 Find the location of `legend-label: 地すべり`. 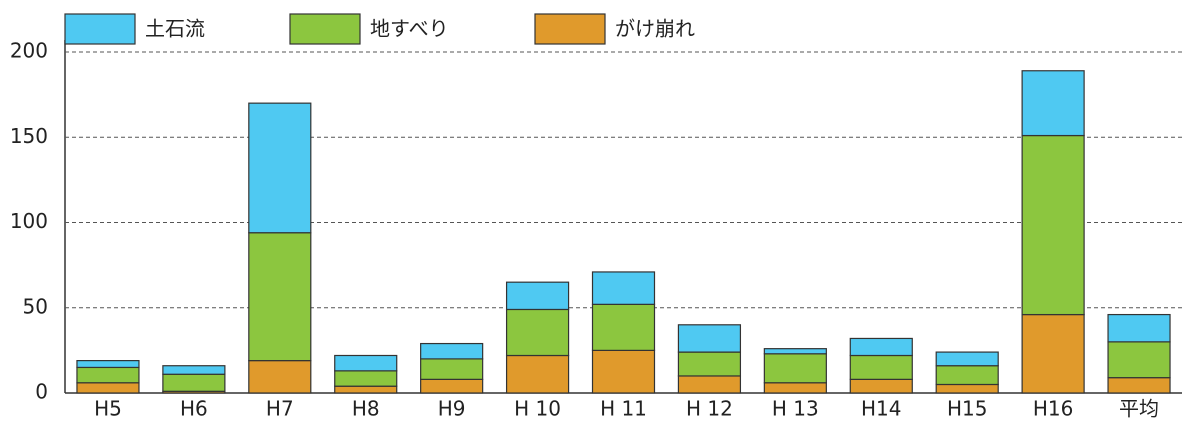

legend-label: 地すべり is located at coordinates (409, 29).